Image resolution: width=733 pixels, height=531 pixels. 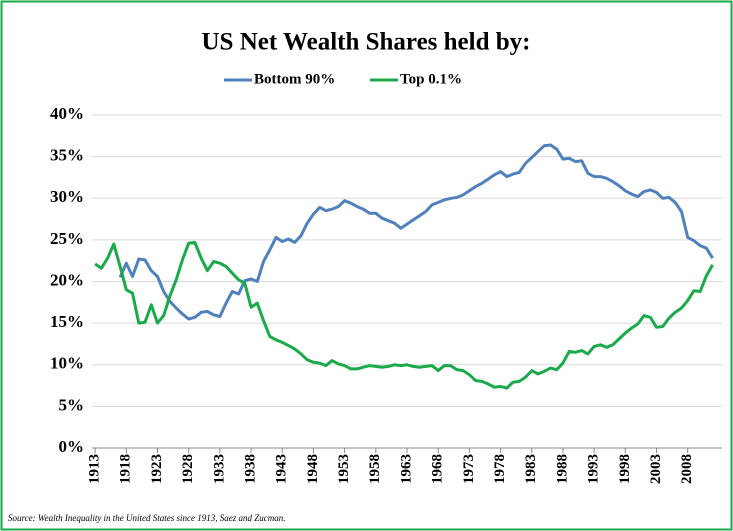 What do you see at coordinates (531, 469) in the screenshot?
I see `x-tick-label: 1983` at bounding box center [531, 469].